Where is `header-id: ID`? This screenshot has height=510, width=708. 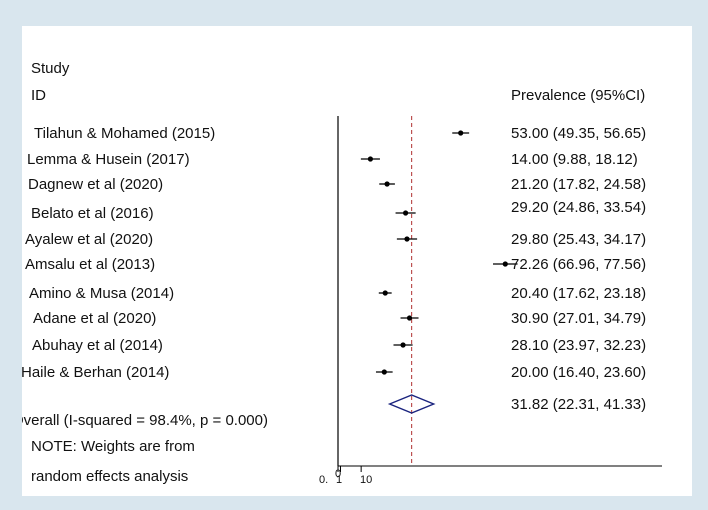 header-id: ID is located at coordinates (38, 95).